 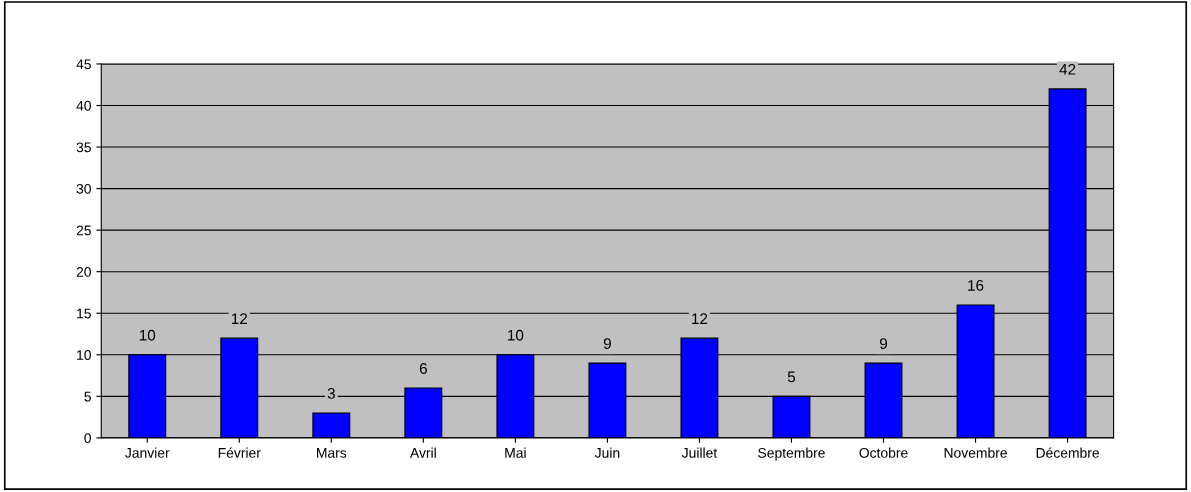 What do you see at coordinates (515, 452) in the screenshot?
I see `x-tick-label: Mai` at bounding box center [515, 452].